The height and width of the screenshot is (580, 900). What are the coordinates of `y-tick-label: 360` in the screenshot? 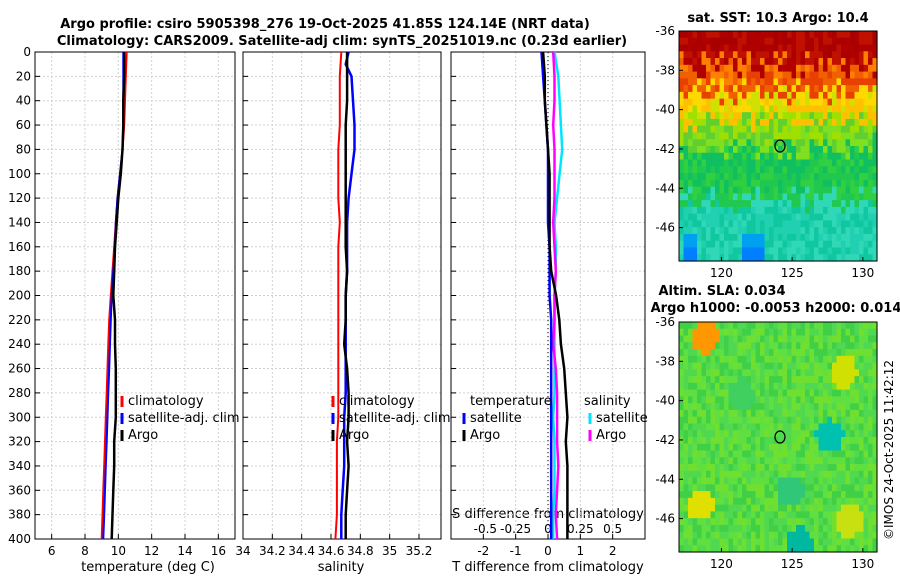 It's located at (19, 490).